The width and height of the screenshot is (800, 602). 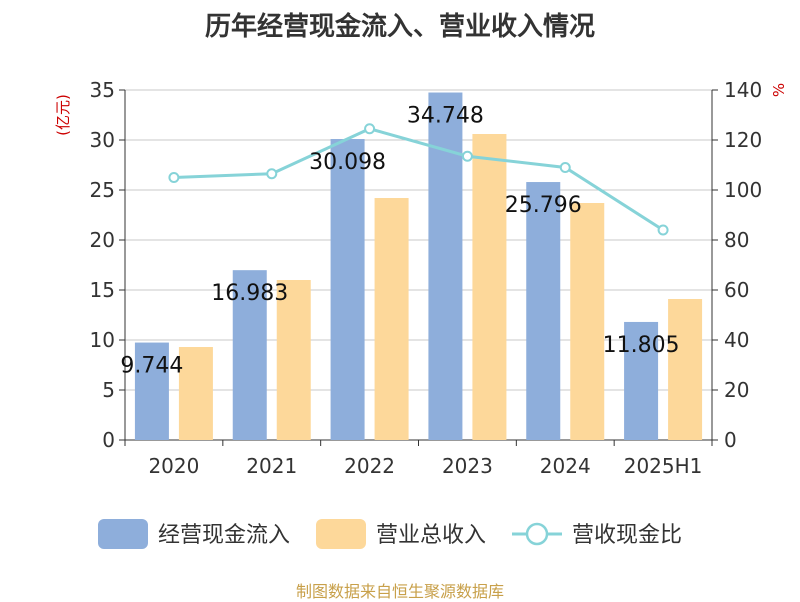 I want to click on cash-inflow-data-label: 25.796, so click(x=543, y=205).